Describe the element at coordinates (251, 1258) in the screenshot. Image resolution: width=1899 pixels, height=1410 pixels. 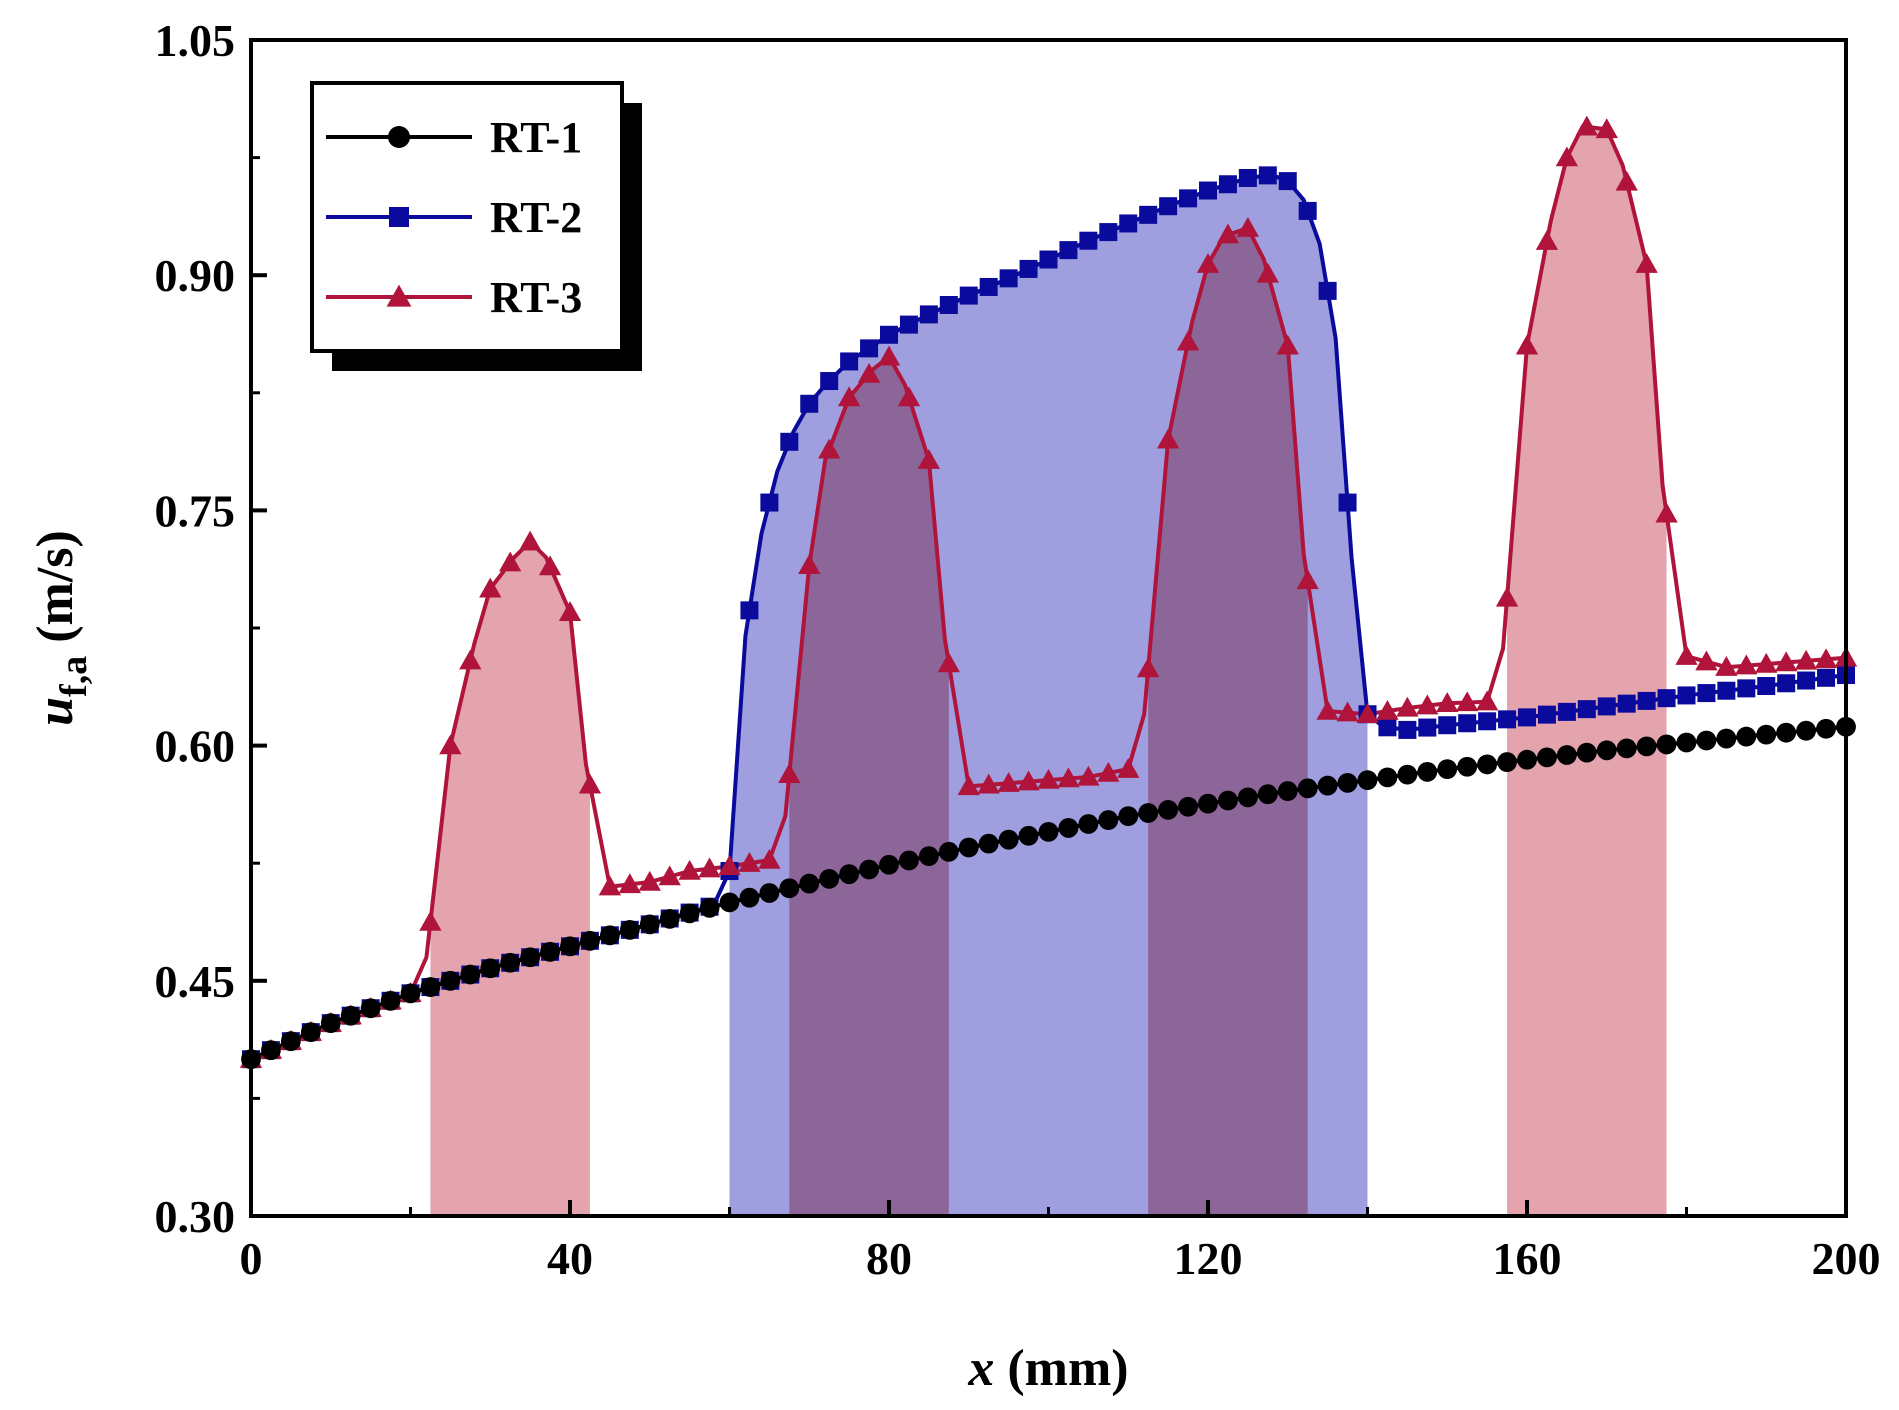
I see `x-tick-label: 0` at that location.